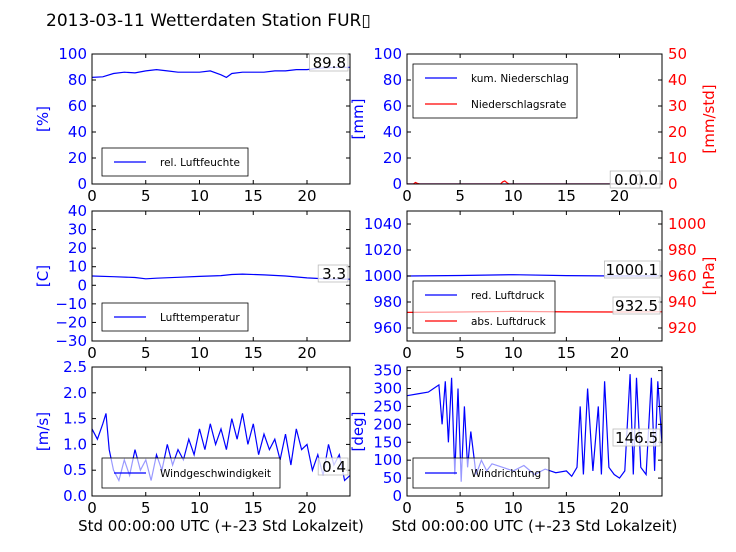  Describe the element at coordinates (75, 393) in the screenshot. I see `y-tick-label: 2.0` at that location.